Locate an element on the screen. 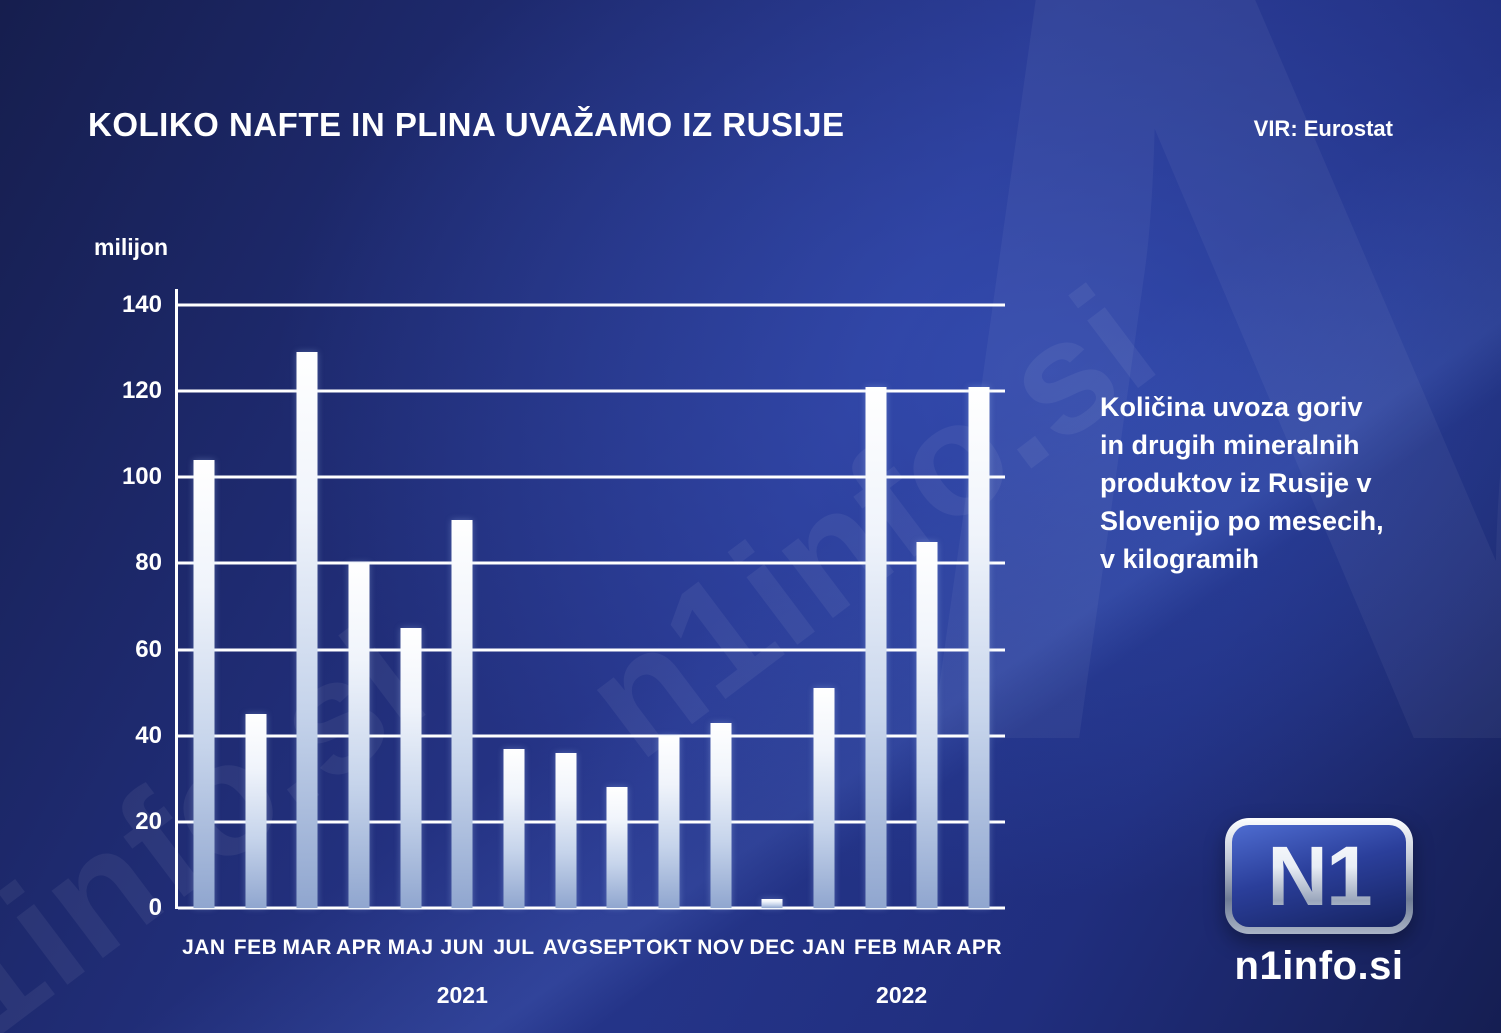 The height and width of the screenshot is (1033, 1501). x-tick-label: SEPT is located at coordinates (617, 947).